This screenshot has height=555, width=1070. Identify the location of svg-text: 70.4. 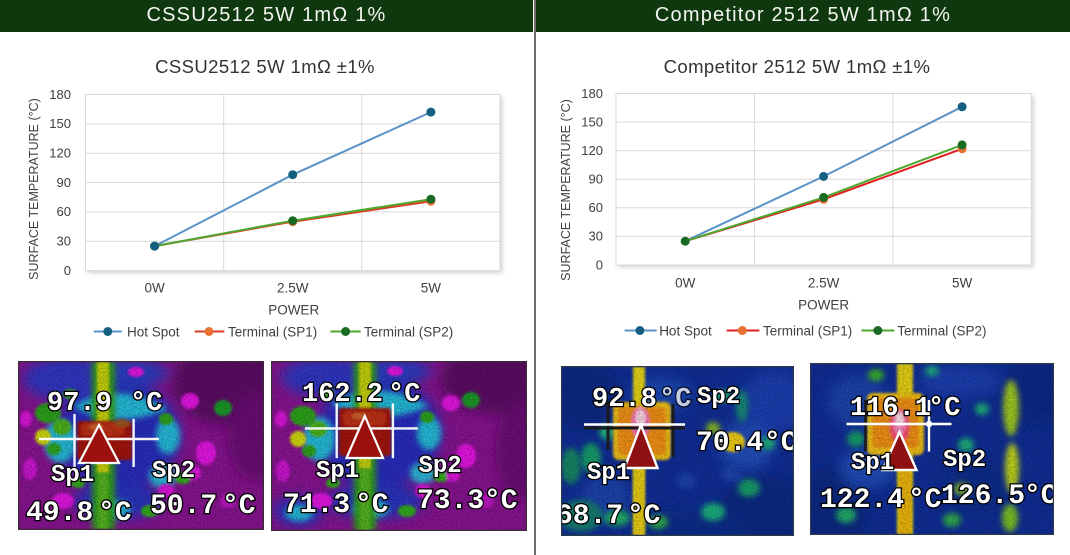
(729, 443).